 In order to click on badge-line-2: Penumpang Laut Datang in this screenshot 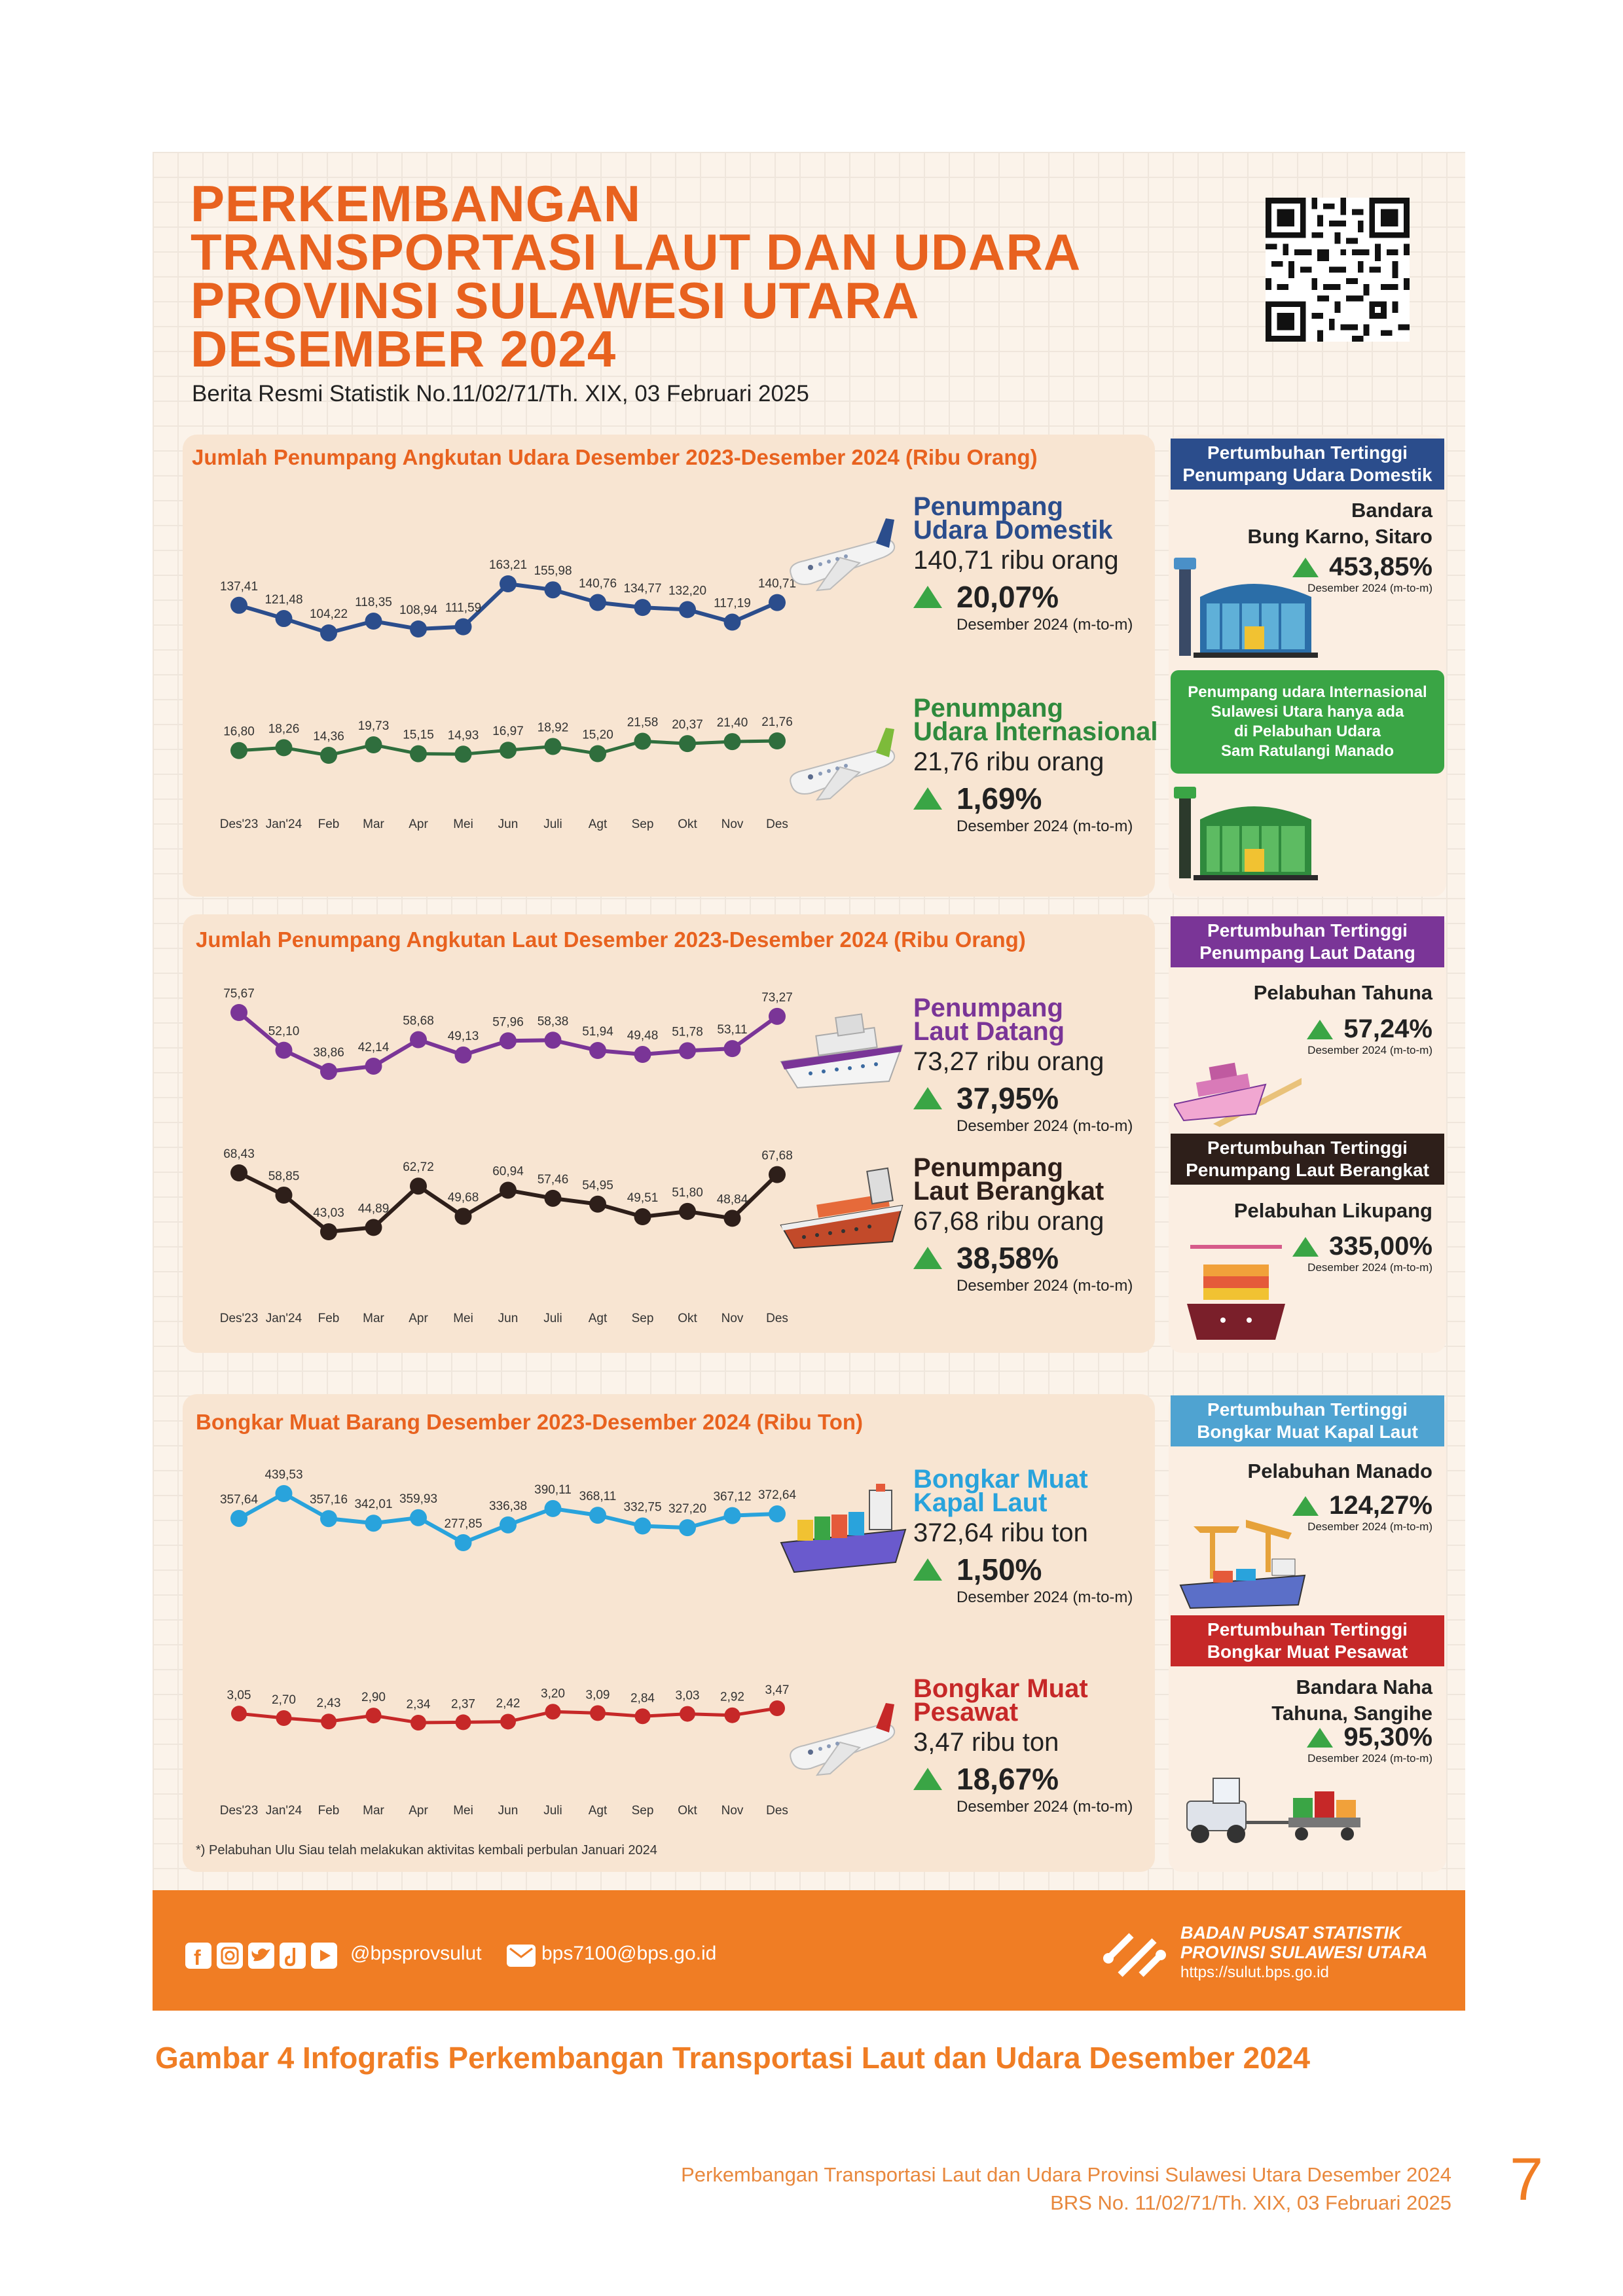, I will do `click(1307, 952)`.